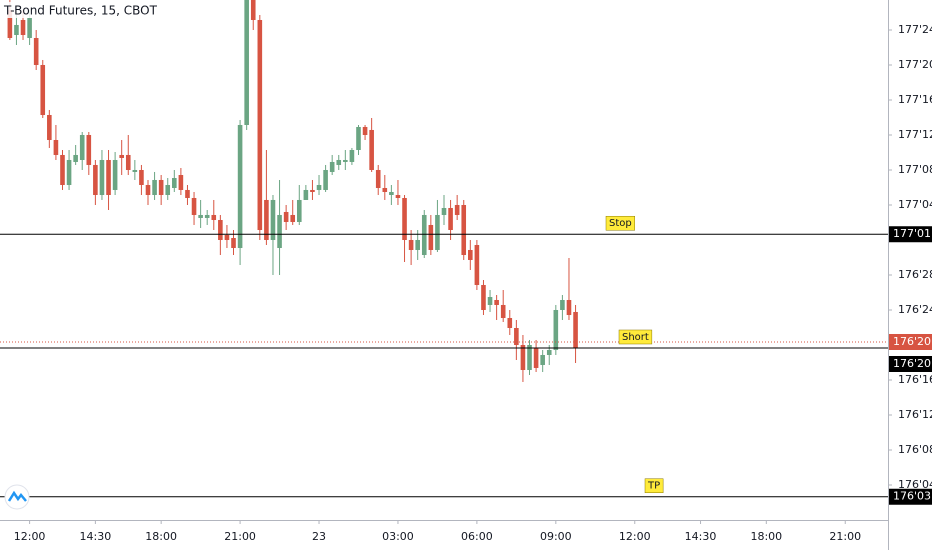 Image resolution: width=932 pixels, height=550 pixels. I want to click on y-tick-label: 176'12, so click(915, 414).